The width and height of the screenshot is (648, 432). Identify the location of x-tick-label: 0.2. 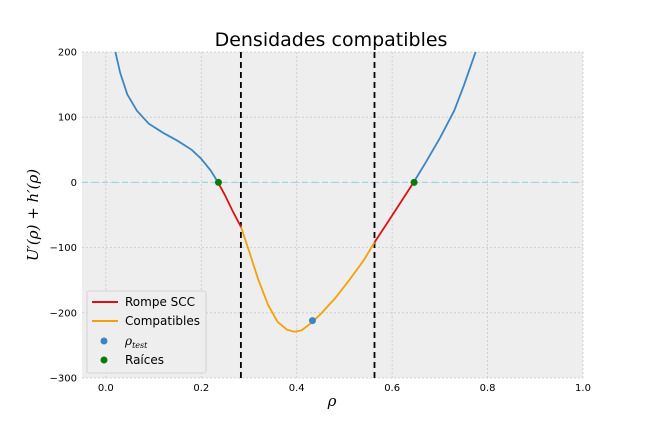
(201, 388).